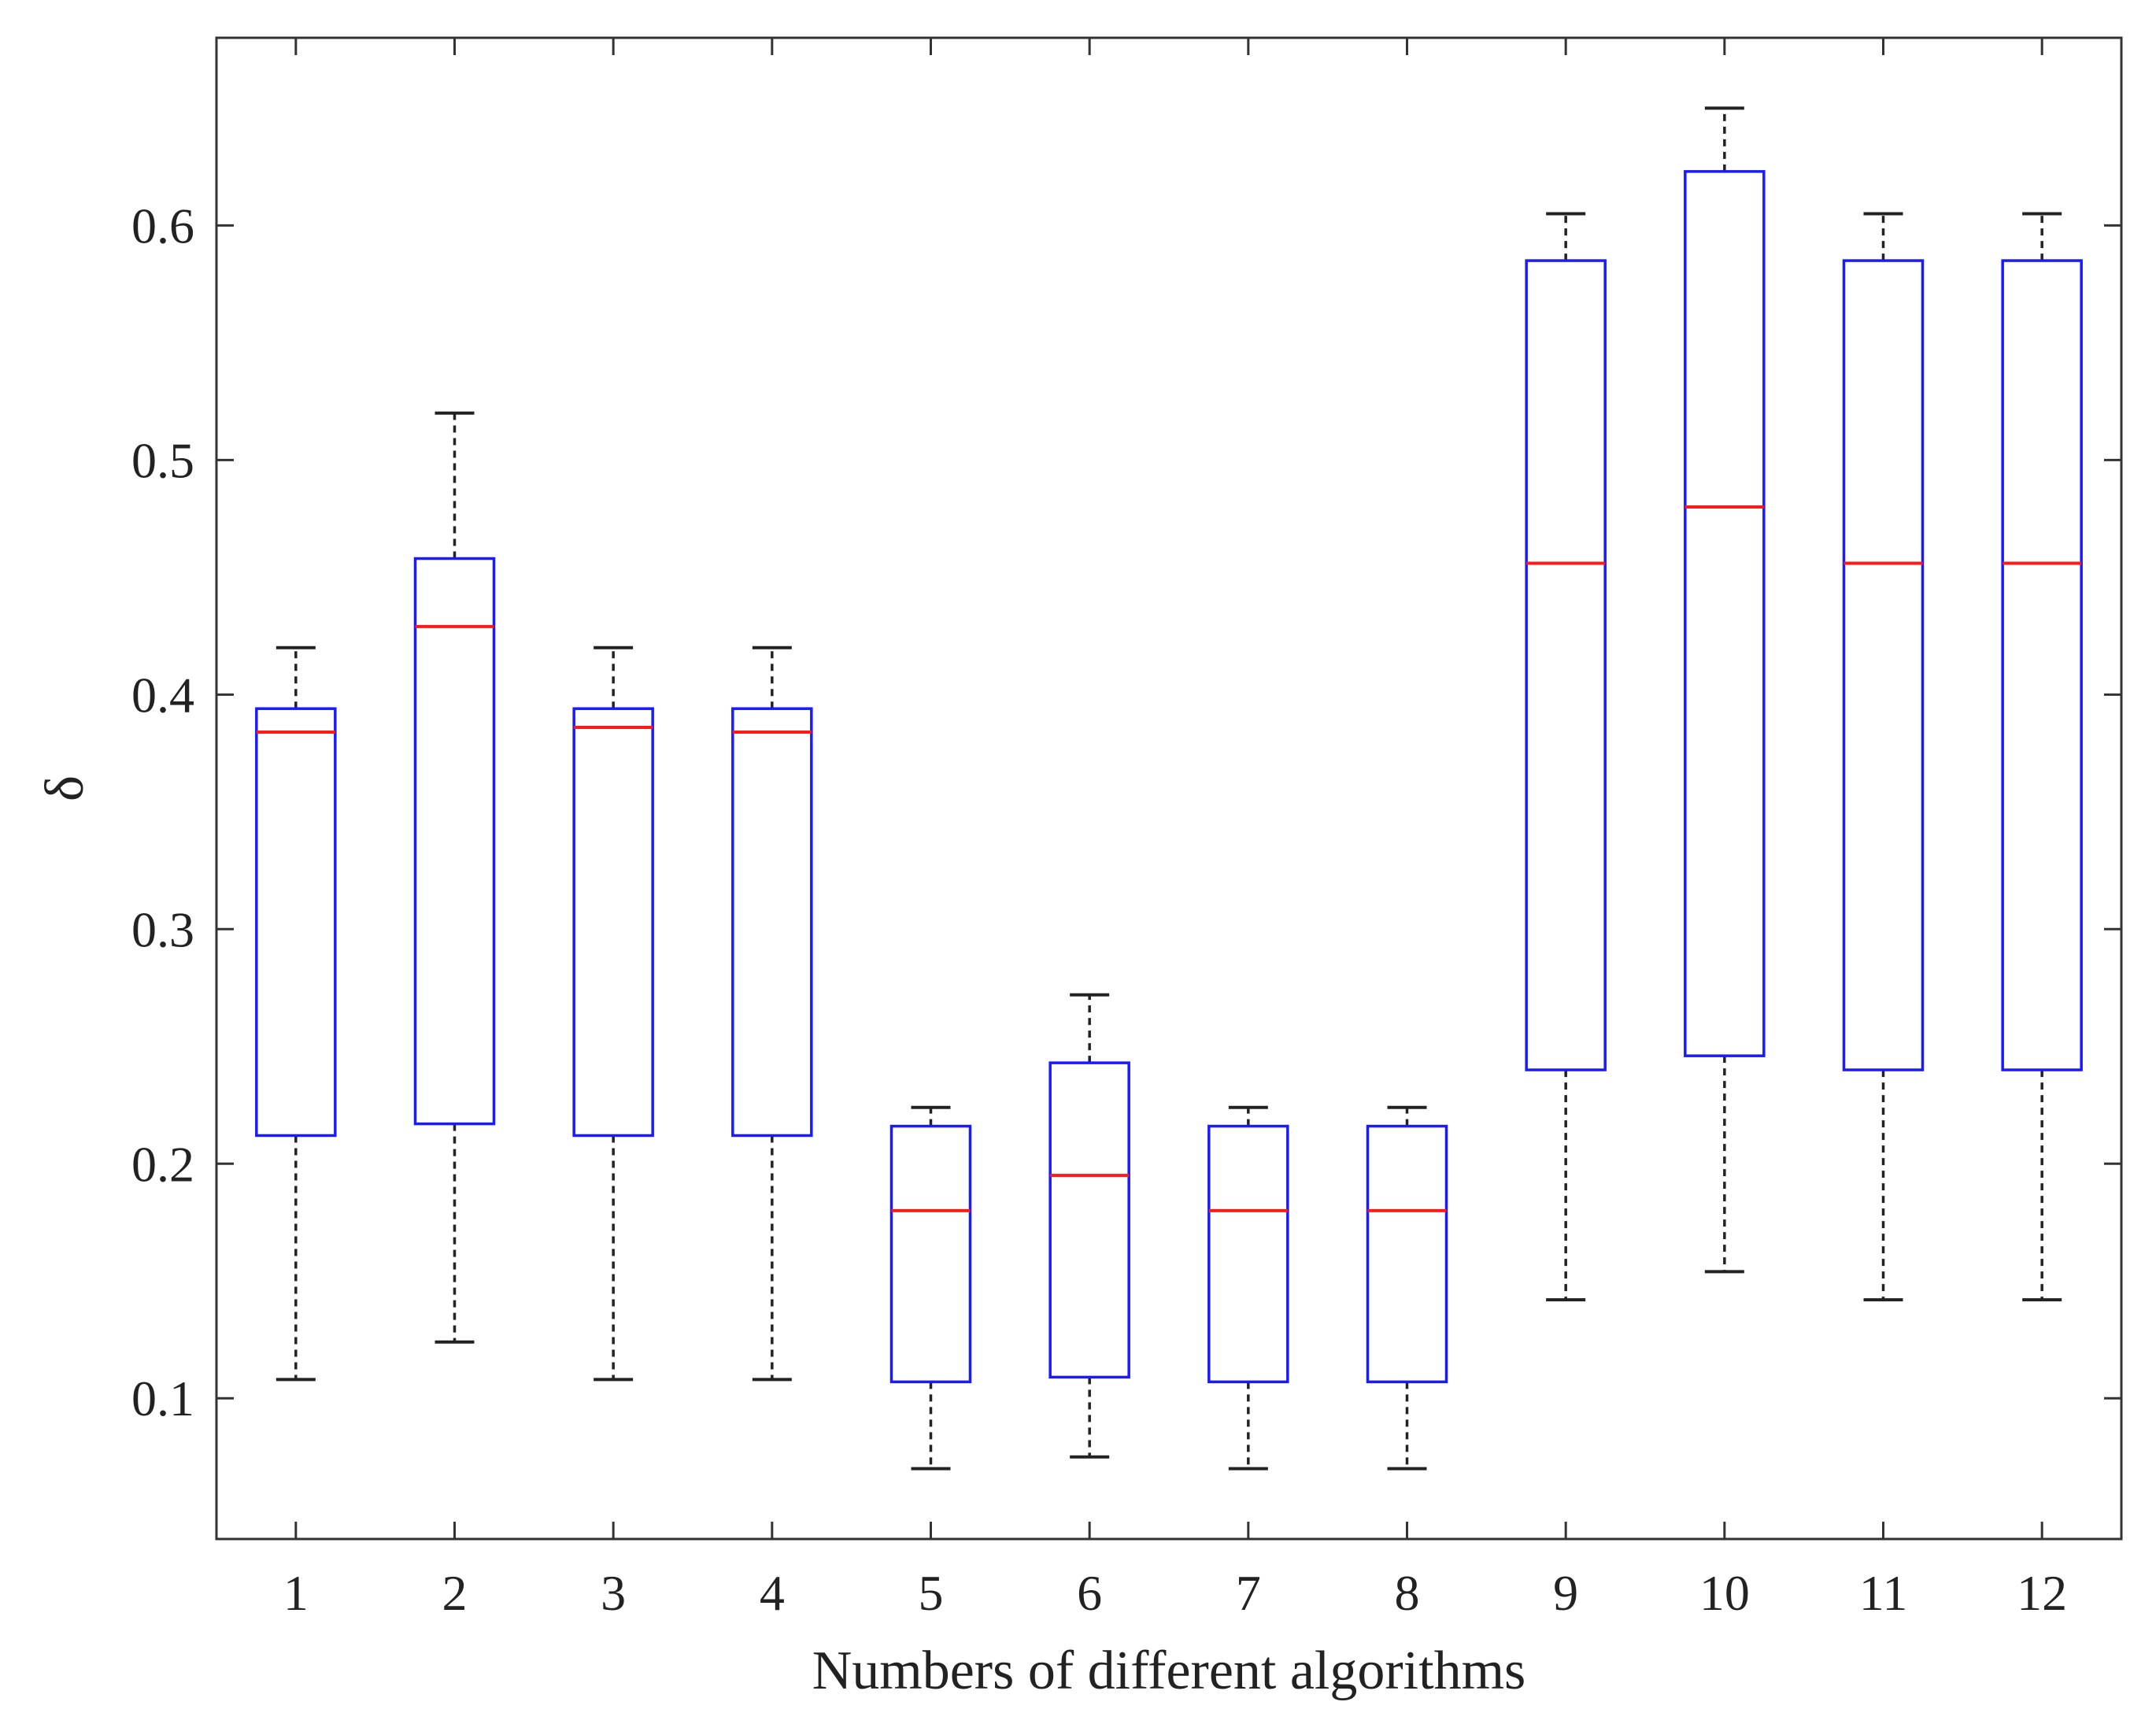  Describe the element at coordinates (1724, 1593) in the screenshot. I see `x-tick-label: 10` at that location.